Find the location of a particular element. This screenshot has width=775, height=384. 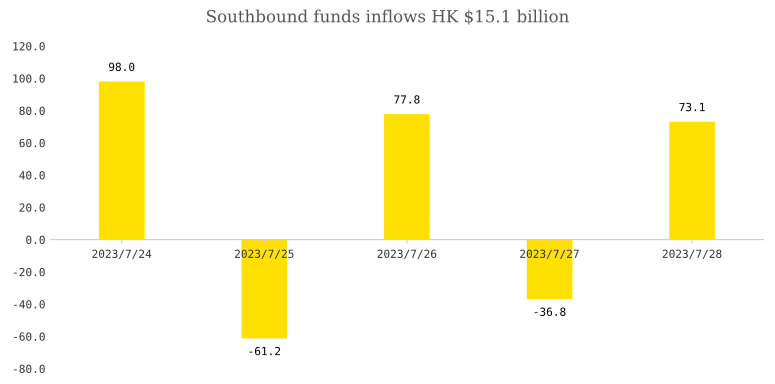

y-tick-label: 120.0 is located at coordinates (29, 46).